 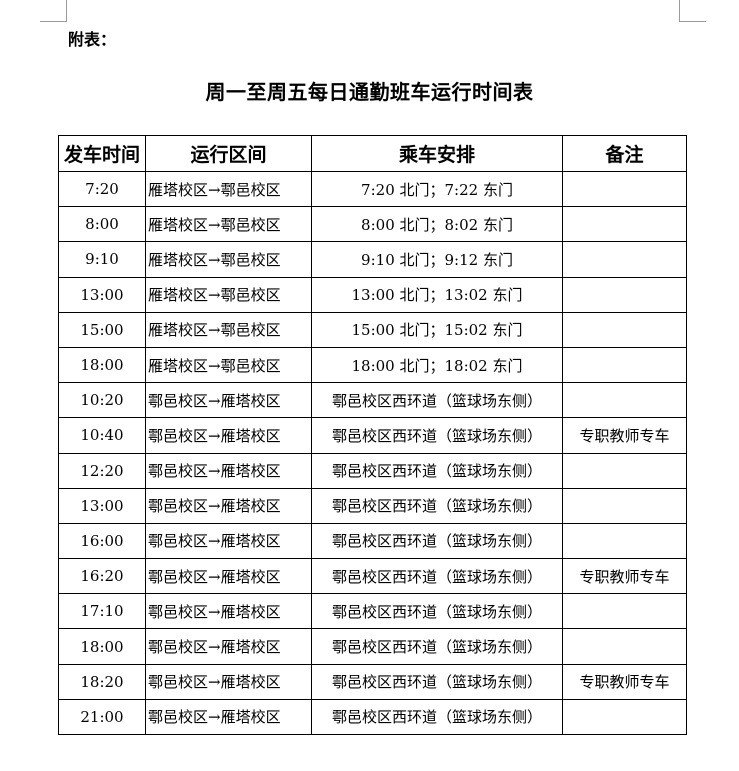 I want to click on page-corner-mark-top-left, so click(x=53, y=11).